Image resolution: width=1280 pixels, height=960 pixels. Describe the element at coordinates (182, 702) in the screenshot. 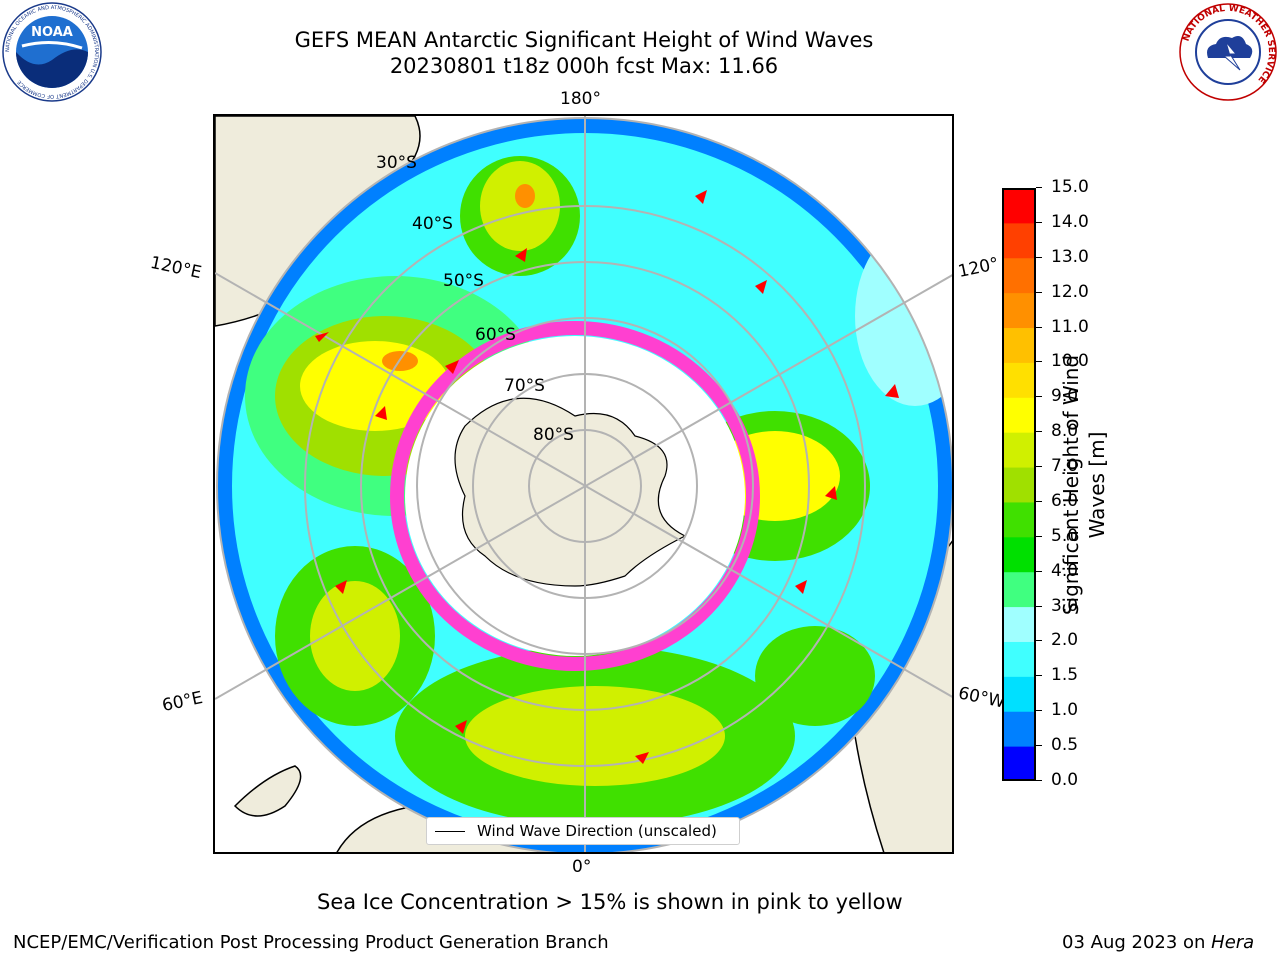

I see `lon-label-60e: 60°E` at that location.